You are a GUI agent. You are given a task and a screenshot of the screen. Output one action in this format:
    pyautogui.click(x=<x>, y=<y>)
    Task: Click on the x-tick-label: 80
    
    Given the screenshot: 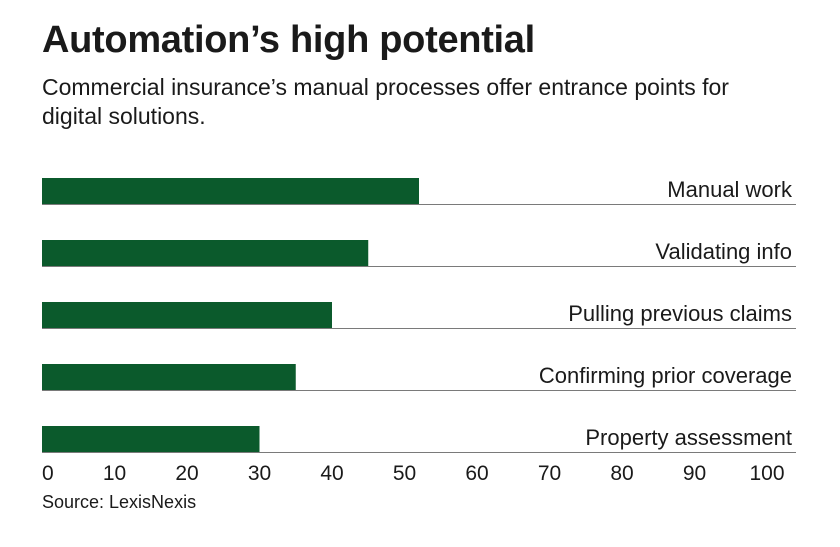 What is the action you would take?
    pyautogui.click(x=621, y=473)
    